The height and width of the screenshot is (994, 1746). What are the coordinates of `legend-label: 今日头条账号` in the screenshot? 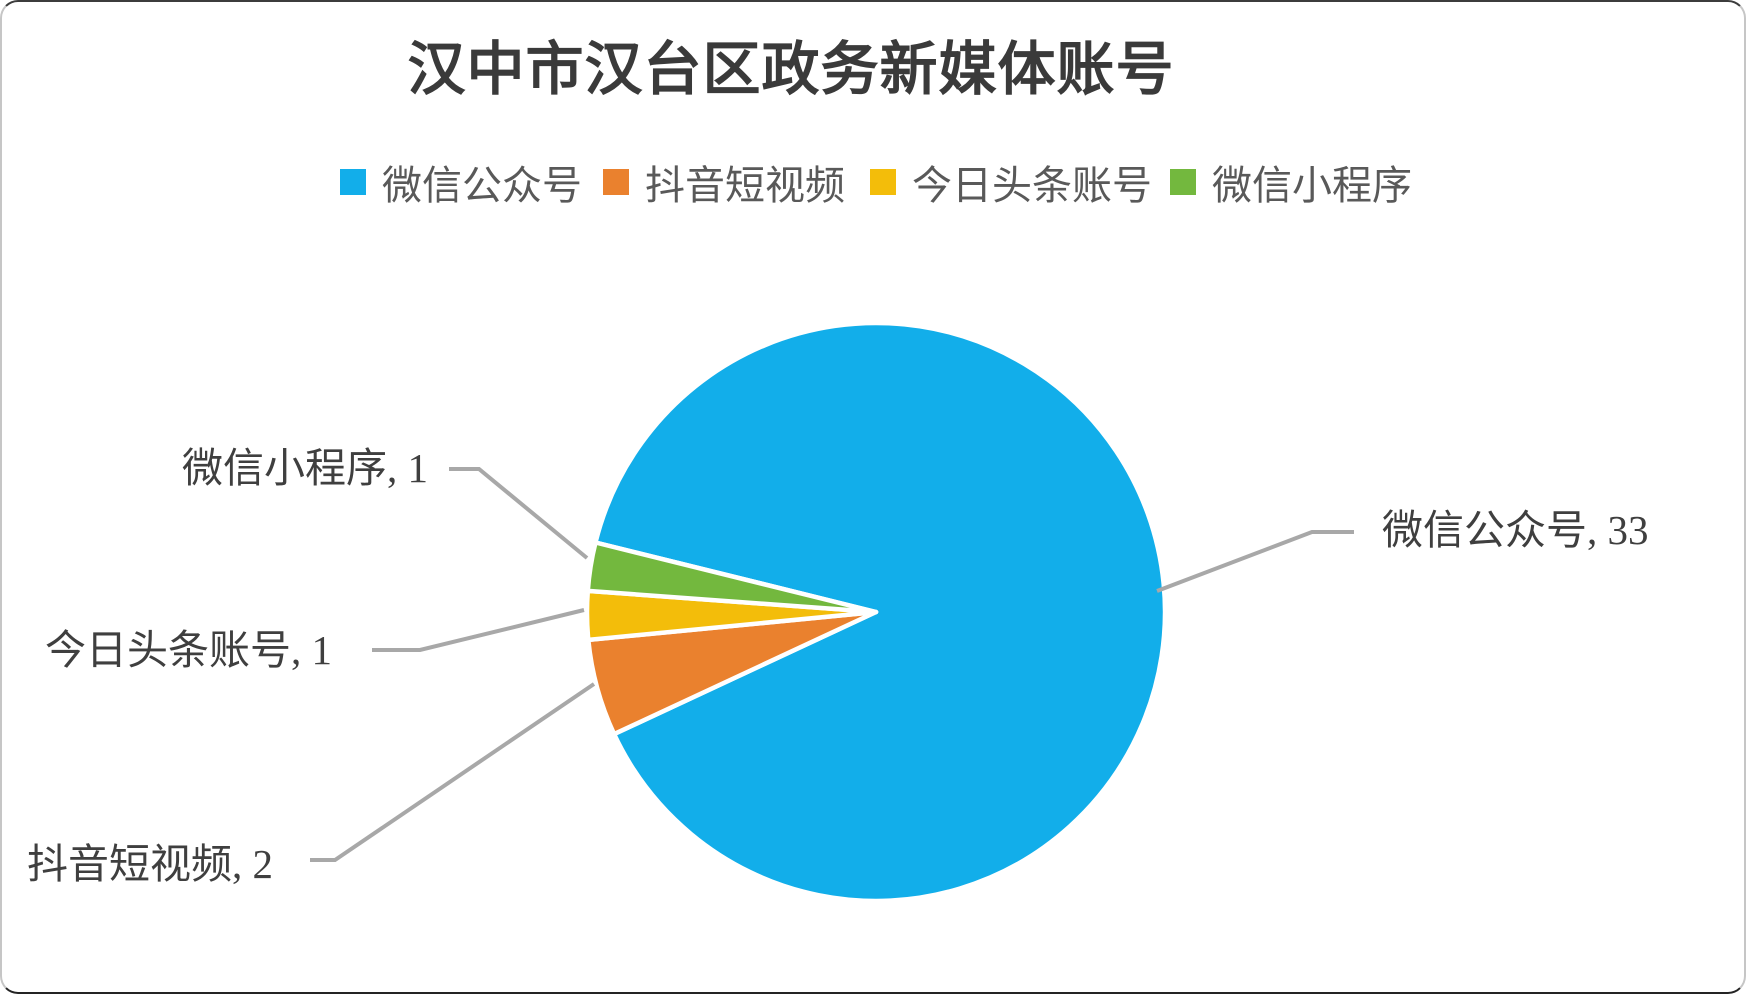 It's located at (1032, 185).